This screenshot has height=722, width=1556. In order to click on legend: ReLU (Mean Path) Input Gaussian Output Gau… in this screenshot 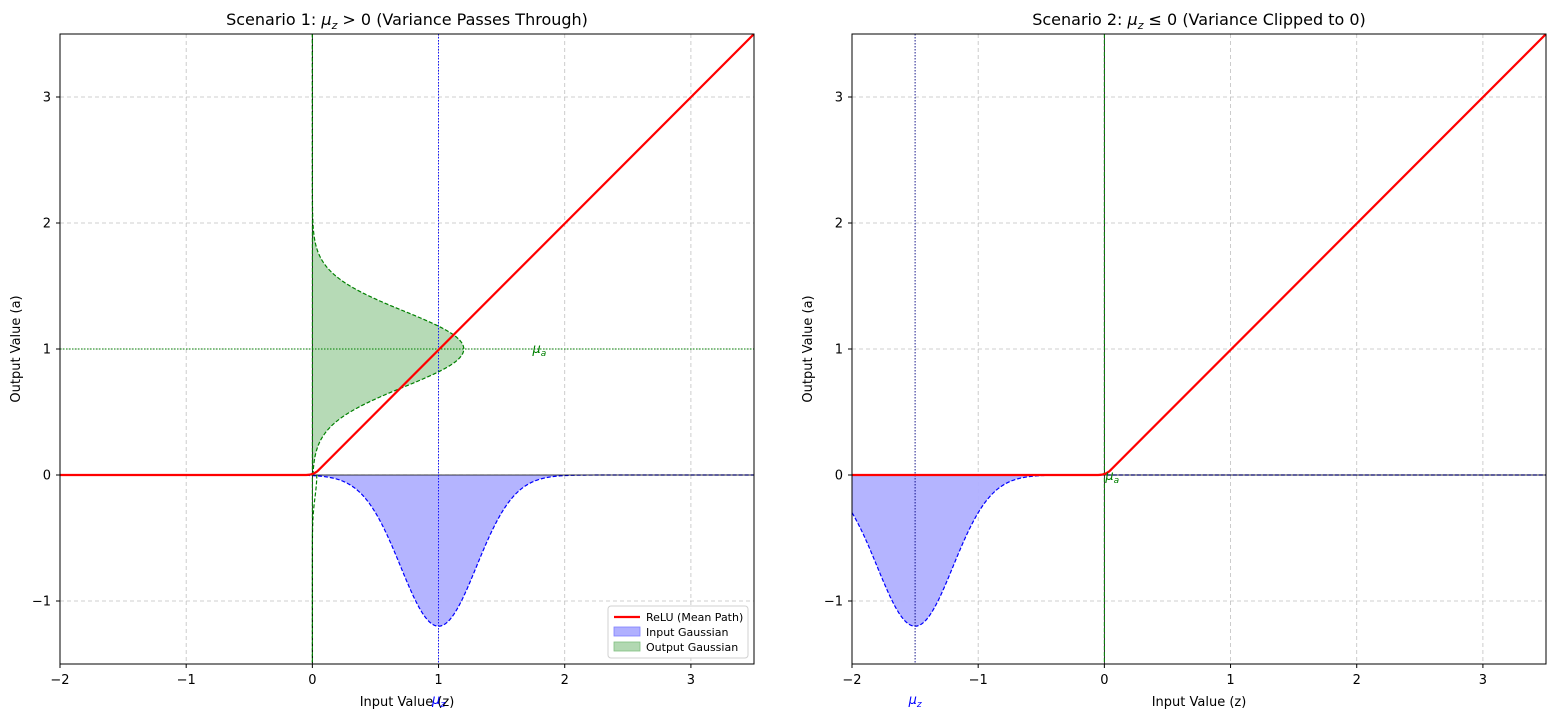, I will do `click(678, 632)`.